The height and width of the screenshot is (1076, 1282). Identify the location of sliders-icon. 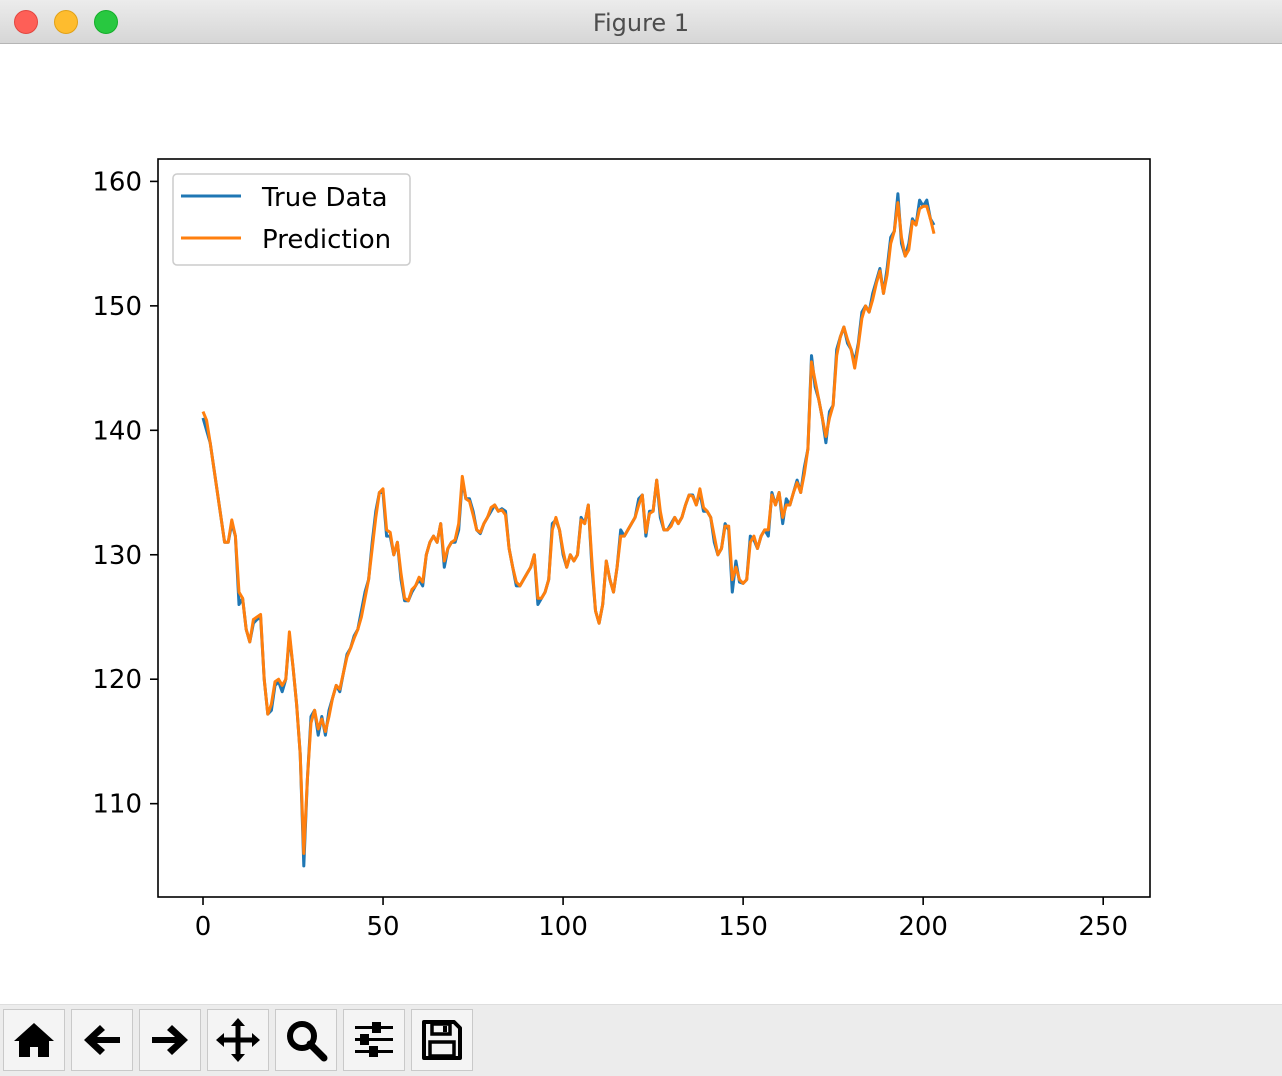
(374, 1039).